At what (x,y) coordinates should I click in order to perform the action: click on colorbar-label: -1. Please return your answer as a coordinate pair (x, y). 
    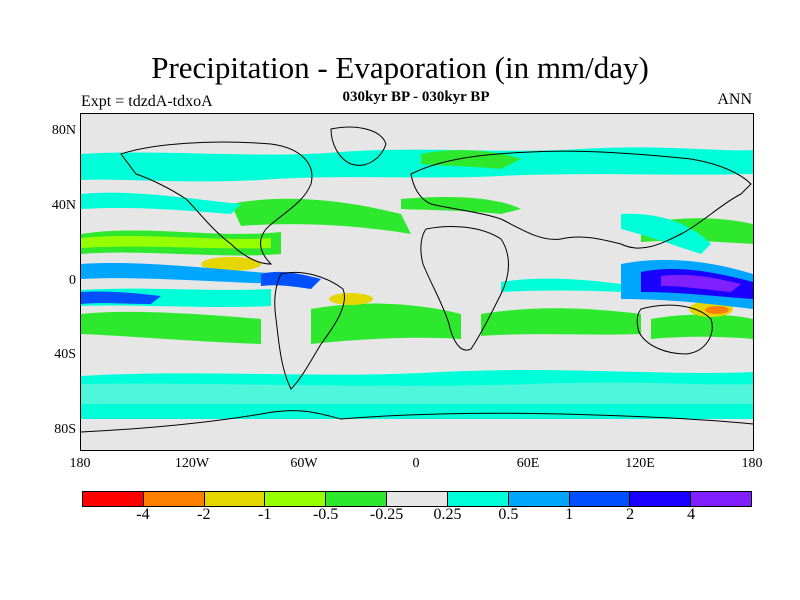
    Looking at the image, I should click on (265, 514).